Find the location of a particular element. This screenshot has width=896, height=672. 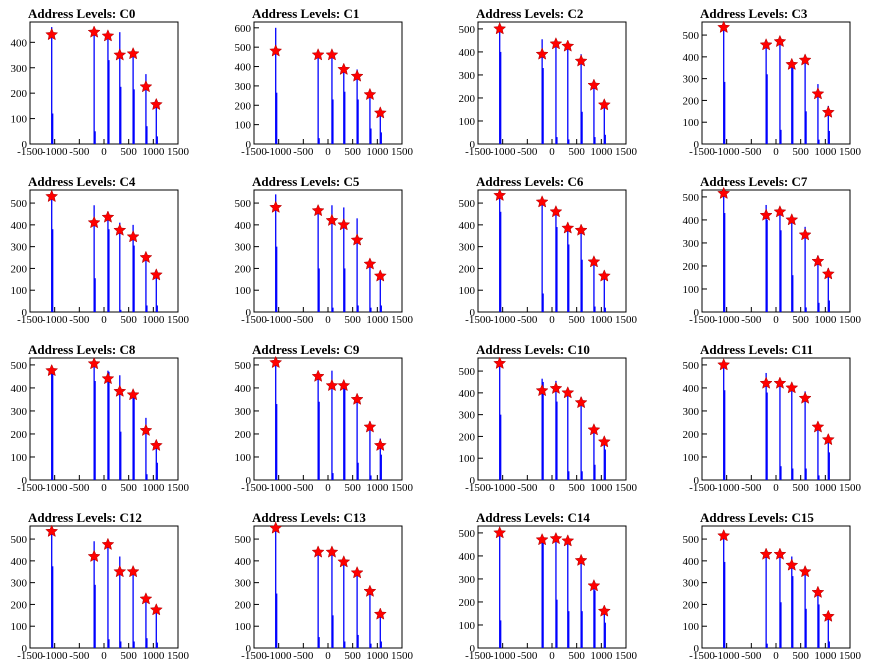

chart-title: Address Levels: C5 is located at coordinates (306, 181).